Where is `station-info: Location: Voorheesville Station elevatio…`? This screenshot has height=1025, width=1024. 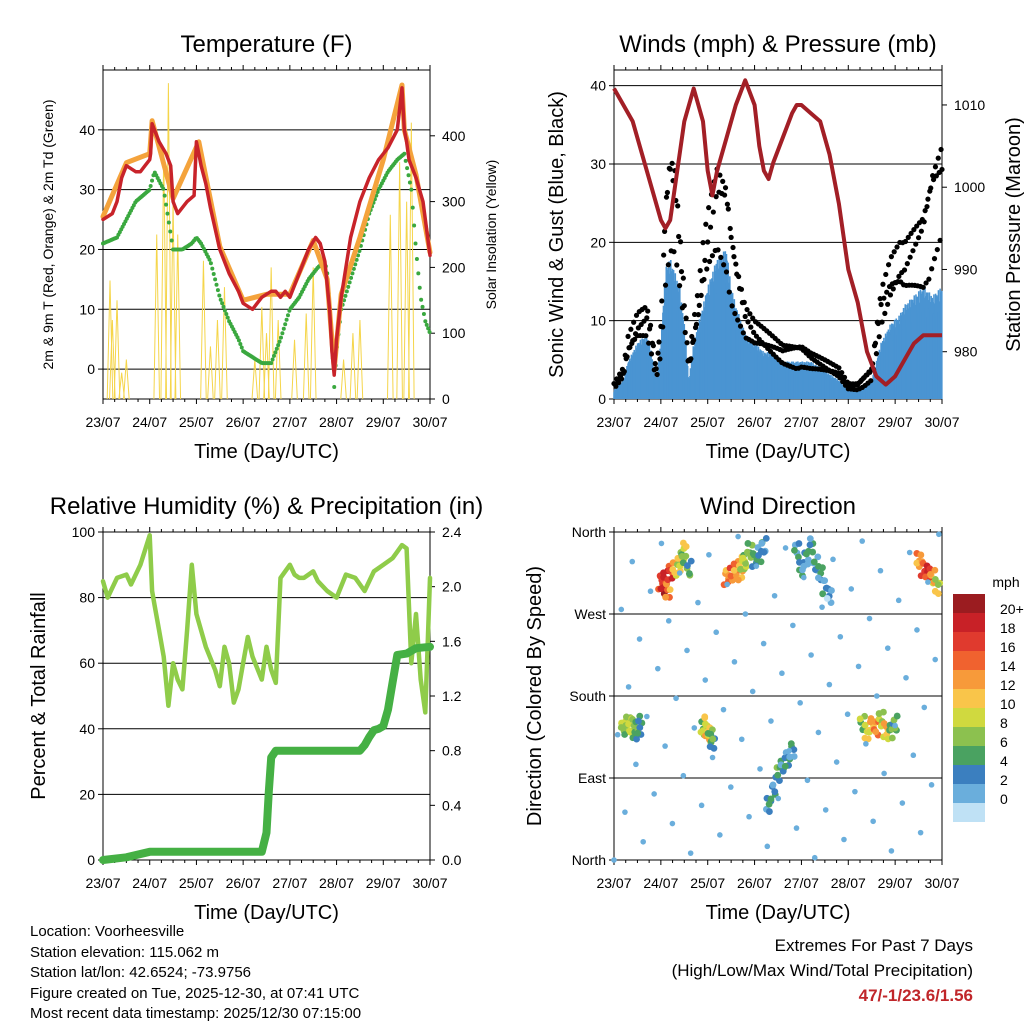
station-info: Location: Voorheesville Station elevatio… is located at coordinates (195, 973).